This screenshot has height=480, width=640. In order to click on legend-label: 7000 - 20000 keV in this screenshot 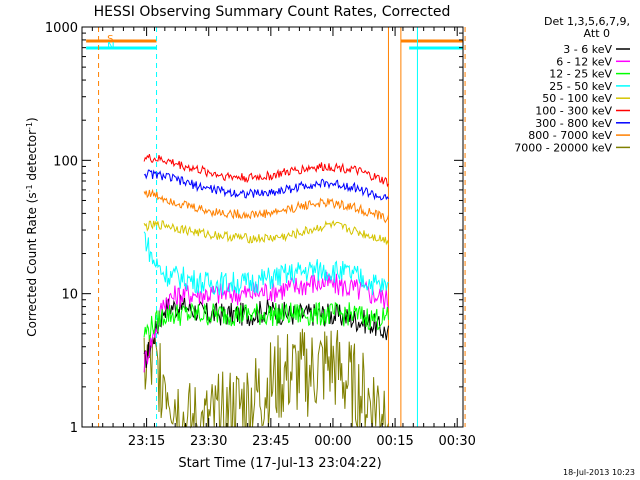, I will do `click(563, 147)`.